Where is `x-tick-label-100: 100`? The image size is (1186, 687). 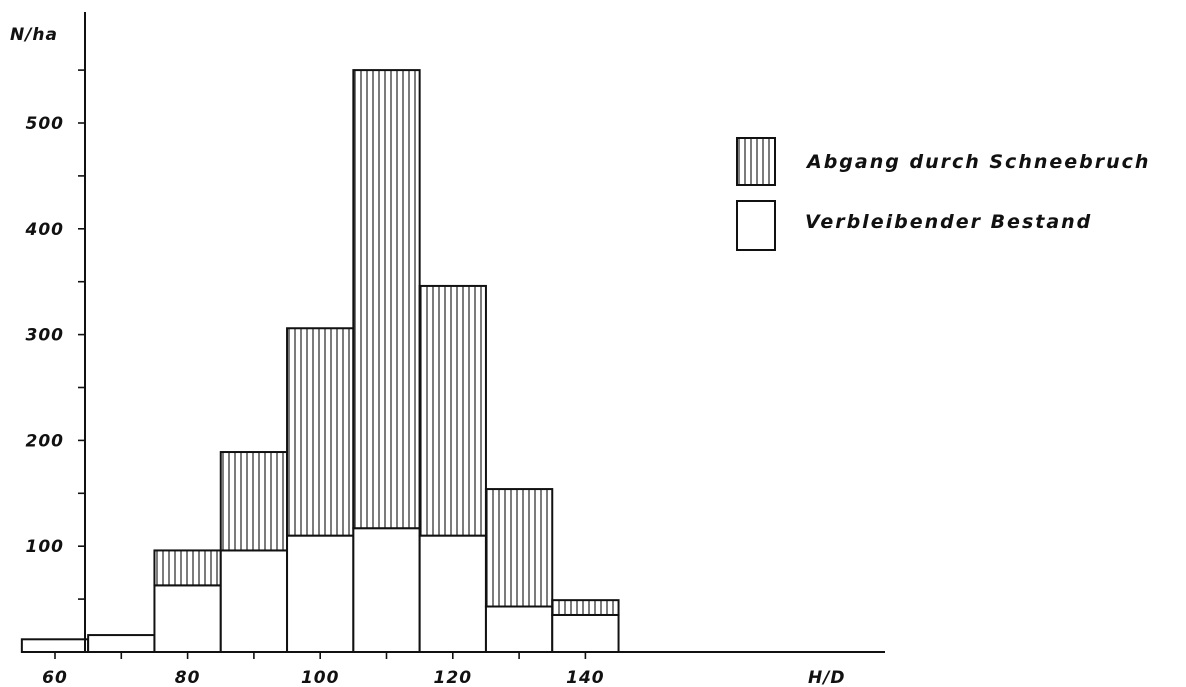 x-tick-label-100: 100 is located at coordinates (320, 677).